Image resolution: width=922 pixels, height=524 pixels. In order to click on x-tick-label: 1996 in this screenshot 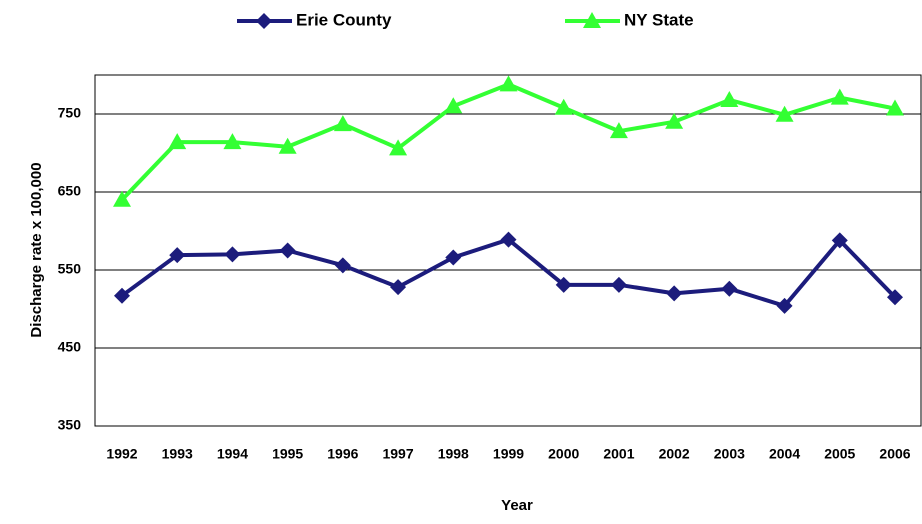, I will do `click(342, 454)`.